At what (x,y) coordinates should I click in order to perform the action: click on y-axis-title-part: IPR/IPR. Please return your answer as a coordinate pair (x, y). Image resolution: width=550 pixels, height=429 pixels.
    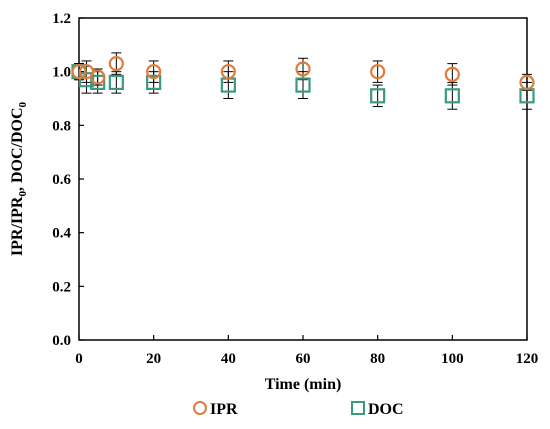
    Looking at the image, I should click on (17, 226).